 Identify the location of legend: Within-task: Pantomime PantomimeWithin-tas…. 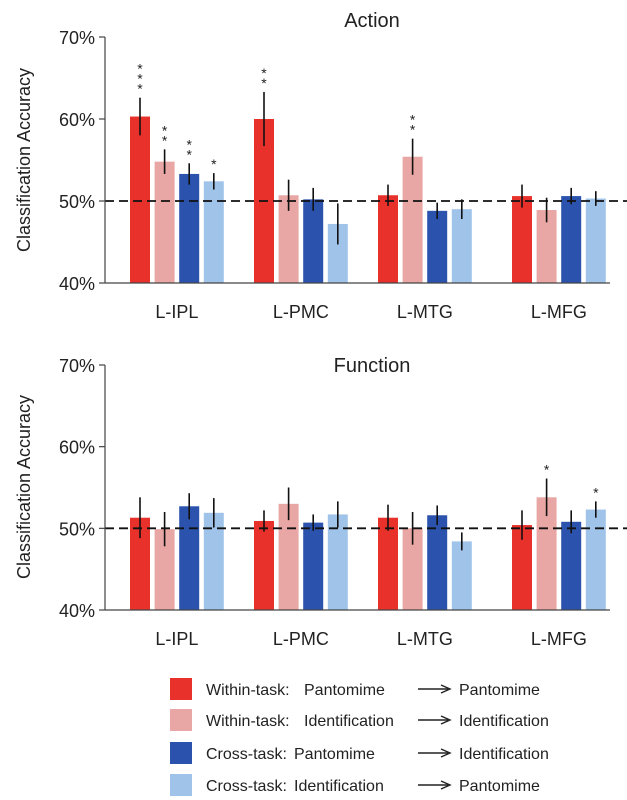
(359, 737).